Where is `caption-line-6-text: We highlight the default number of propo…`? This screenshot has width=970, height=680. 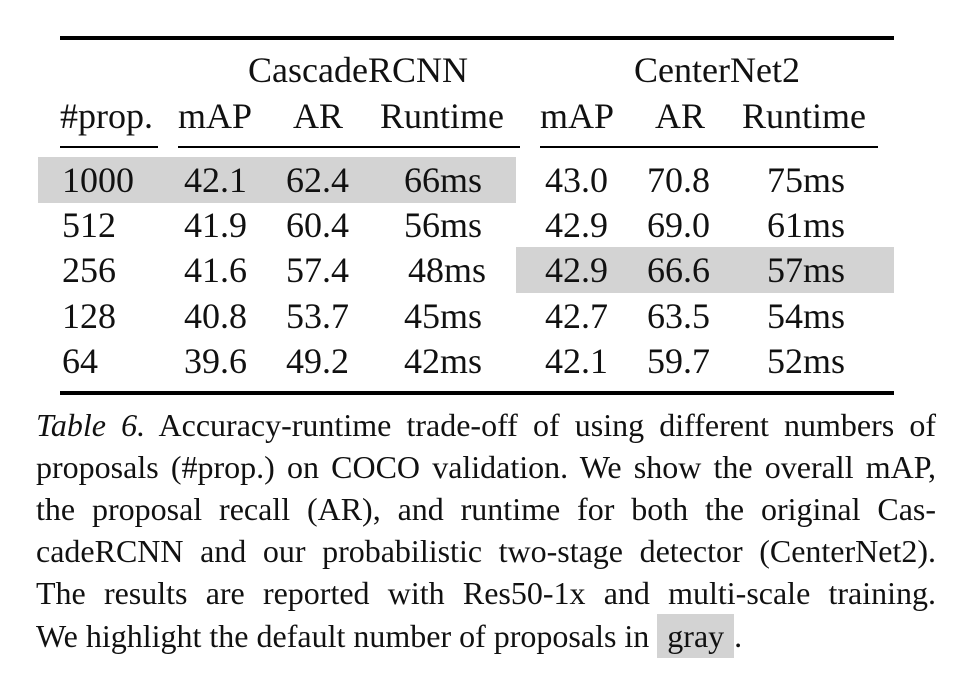
caption-line-6-text: We highlight the default number of propo… is located at coordinates (343, 636).